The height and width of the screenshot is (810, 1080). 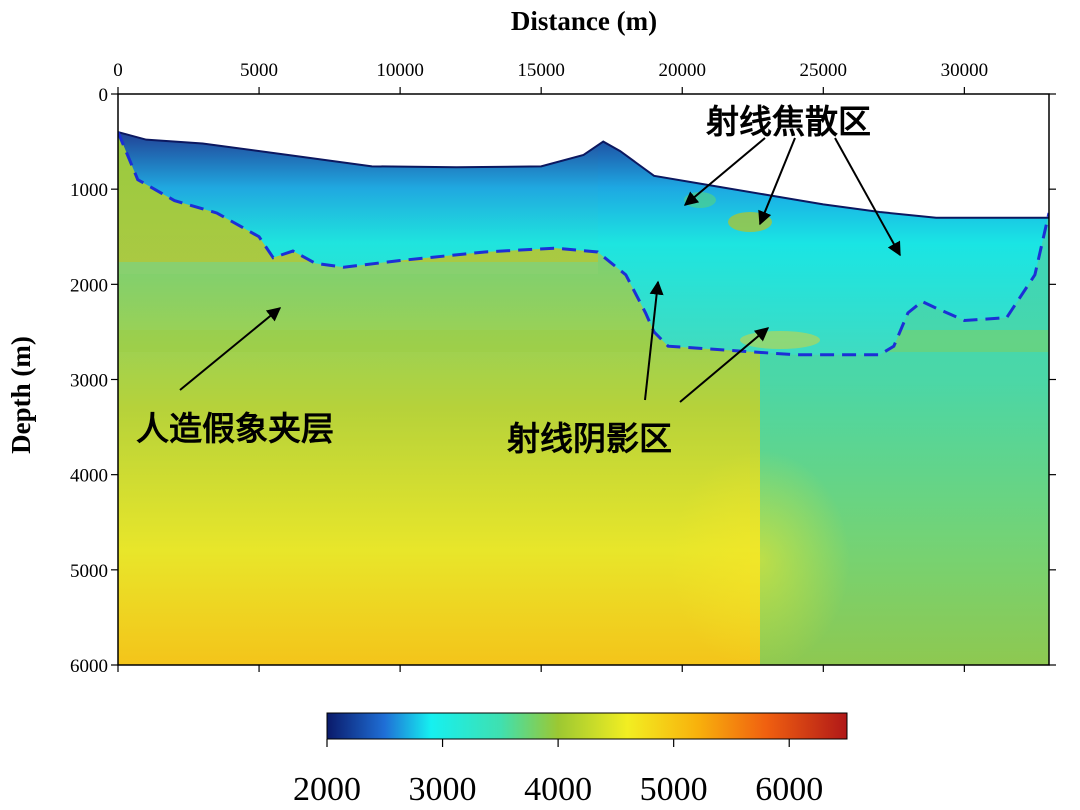 What do you see at coordinates (118, 70) in the screenshot?
I see `x-tick-label-0: 0` at bounding box center [118, 70].